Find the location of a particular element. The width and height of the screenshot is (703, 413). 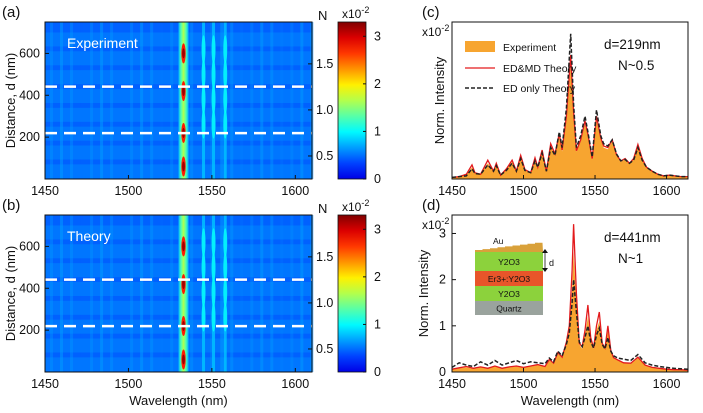

panel-label: (d) is located at coordinates (431, 205).